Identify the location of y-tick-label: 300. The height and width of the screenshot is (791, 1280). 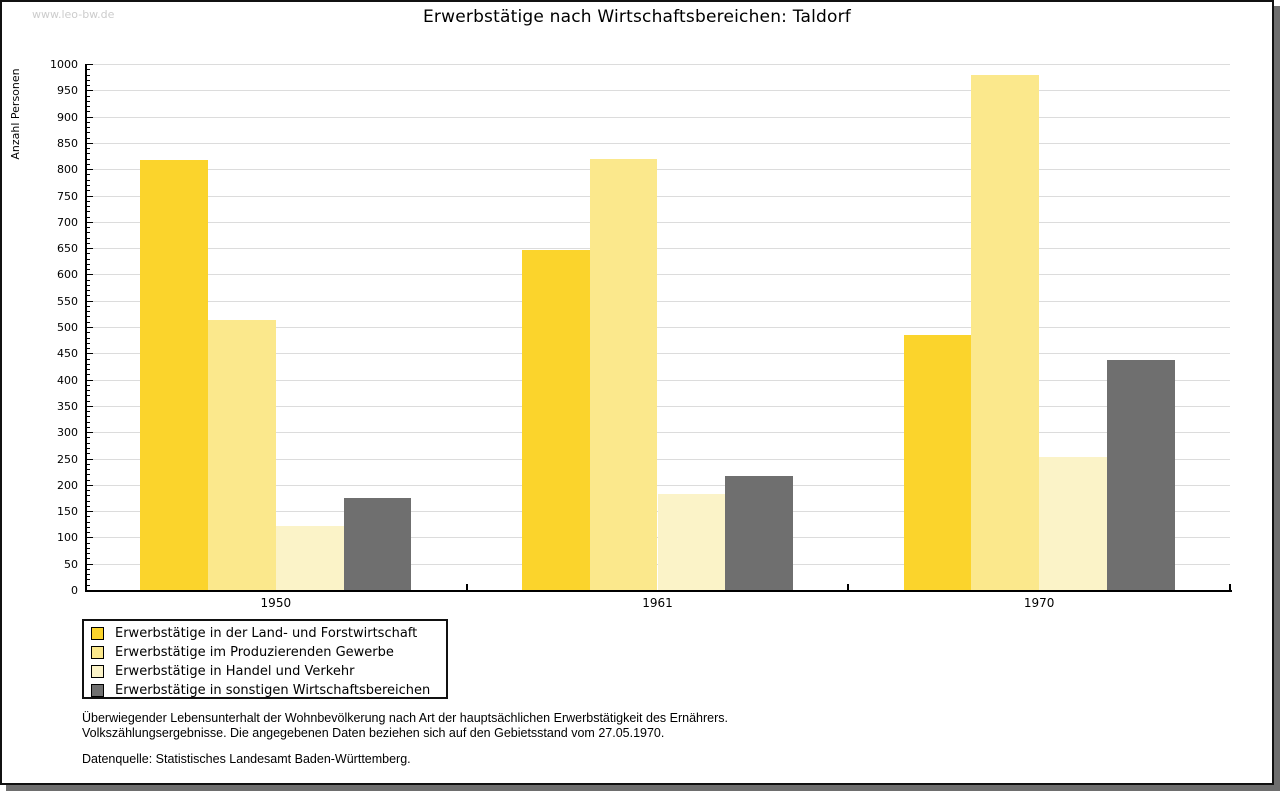
(67, 433).